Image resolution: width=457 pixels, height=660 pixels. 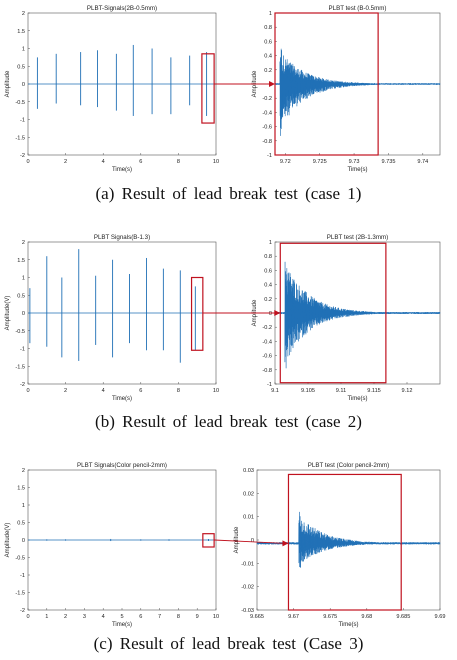 What do you see at coordinates (247, 564) in the screenshot?
I see `y-tick-label: -0.01` at bounding box center [247, 564].